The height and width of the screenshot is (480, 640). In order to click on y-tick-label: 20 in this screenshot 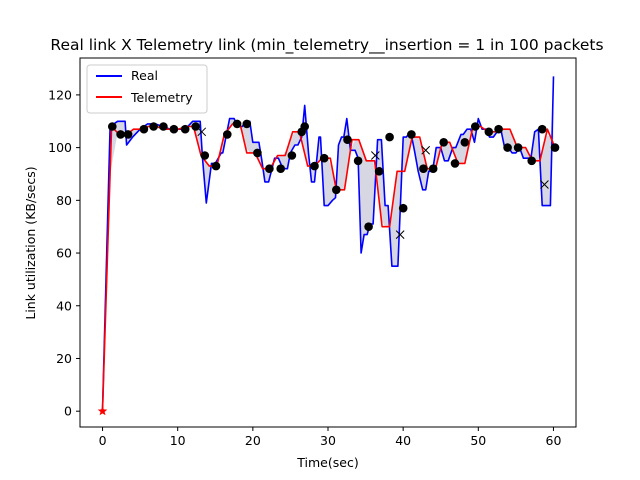, I will do `click(64, 358)`.